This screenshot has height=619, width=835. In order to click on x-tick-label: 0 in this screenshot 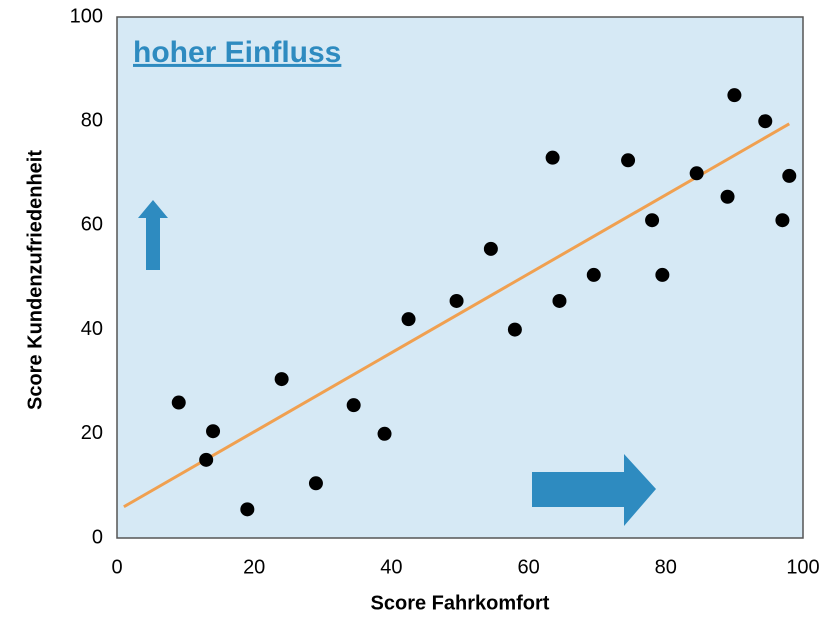, I will do `click(116, 567)`.